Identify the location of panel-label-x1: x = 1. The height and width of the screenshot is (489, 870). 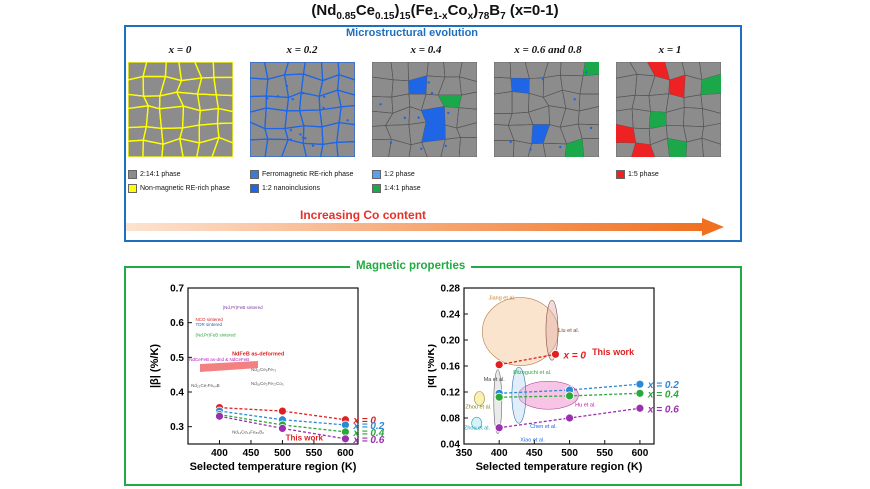
(670, 50).